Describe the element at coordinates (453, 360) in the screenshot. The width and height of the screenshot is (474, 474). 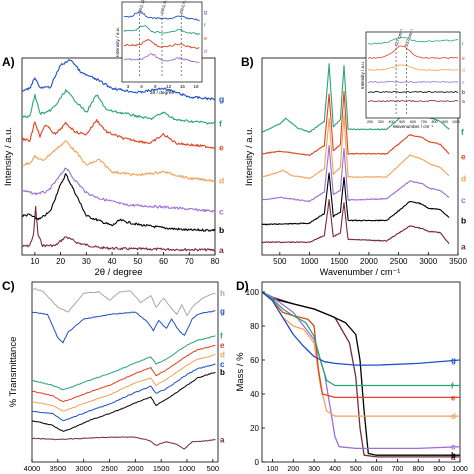
I see `panel-d-series-label-g: g` at that location.